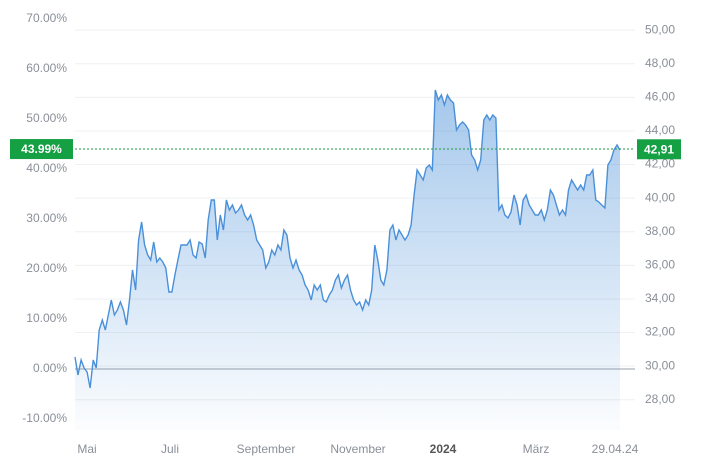 Image resolution: width=705 pixels, height=475 pixels. Describe the element at coordinates (357, 449) in the screenshot. I see `x-tick-label: November` at that location.